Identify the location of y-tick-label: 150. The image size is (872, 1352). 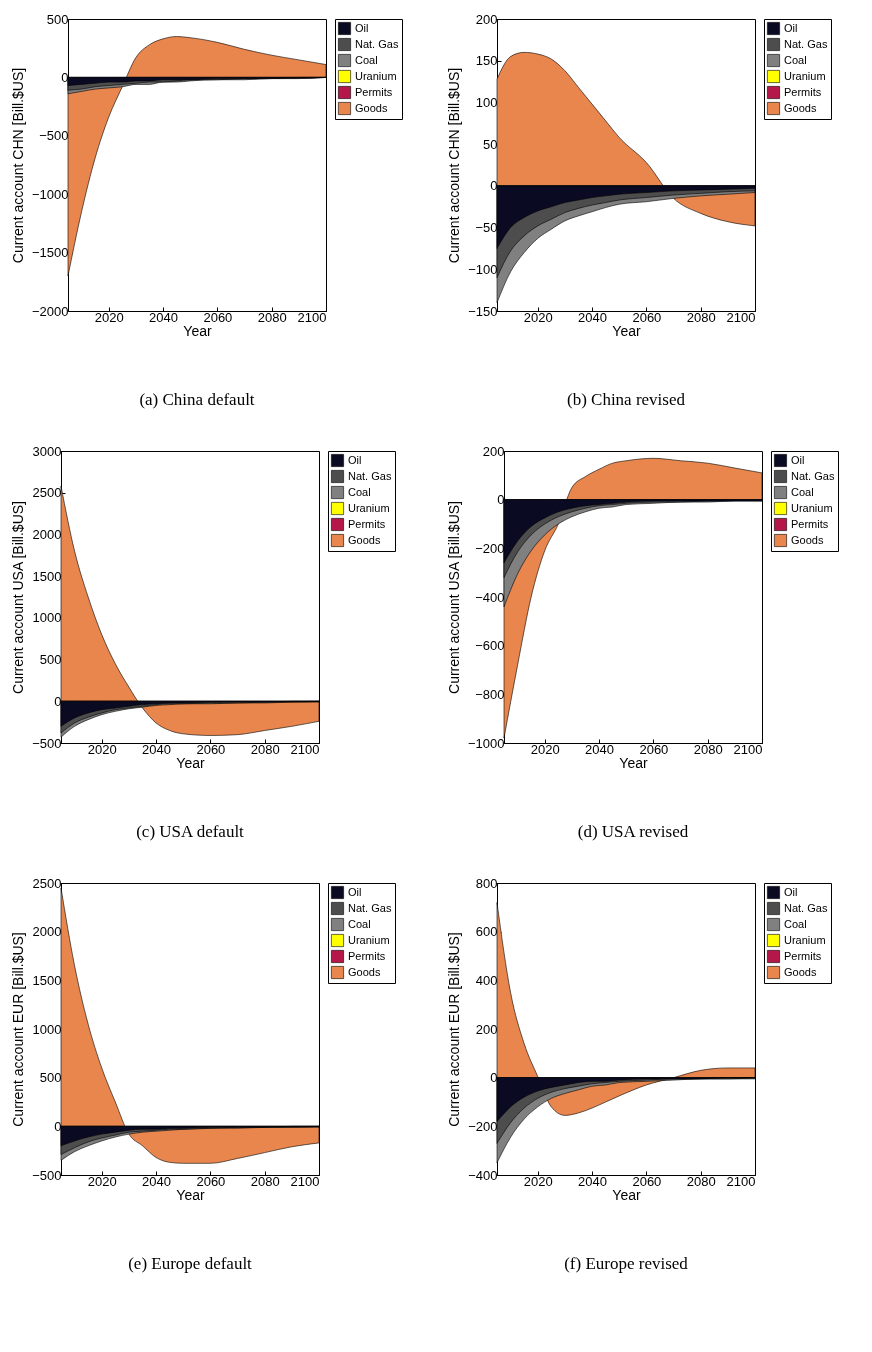
(486, 61).